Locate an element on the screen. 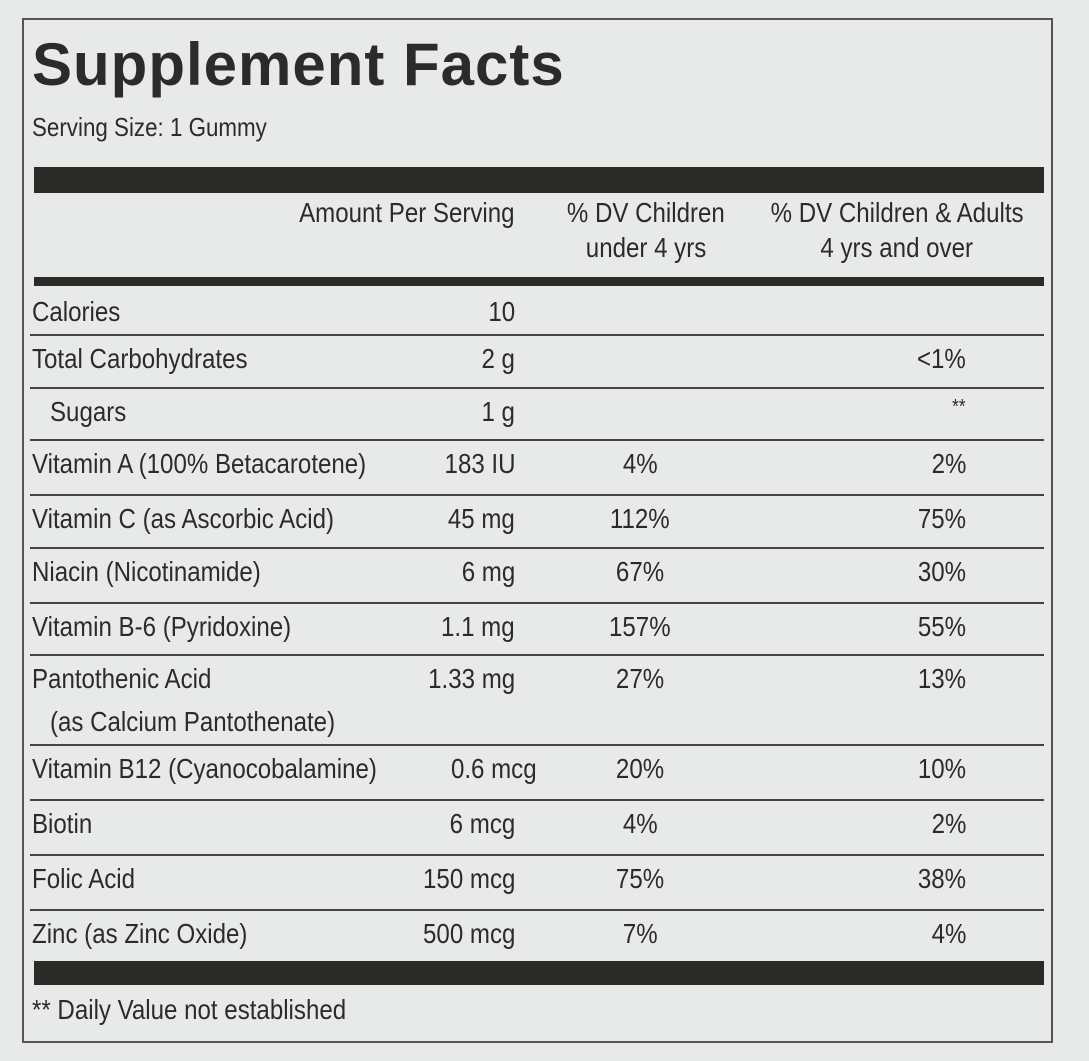 This screenshot has width=1089, height=1061. dv-adult: 2% is located at coordinates (948, 823).